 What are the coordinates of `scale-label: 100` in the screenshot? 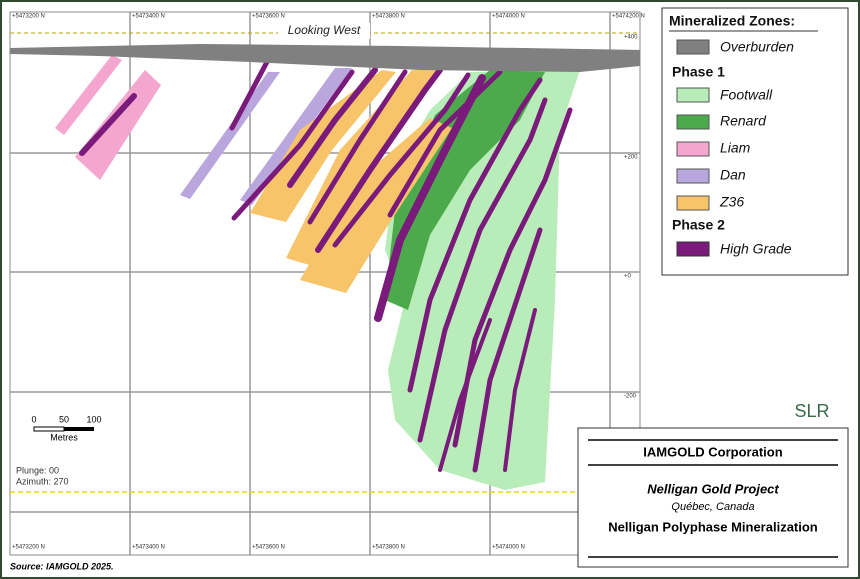 It's located at (93, 419).